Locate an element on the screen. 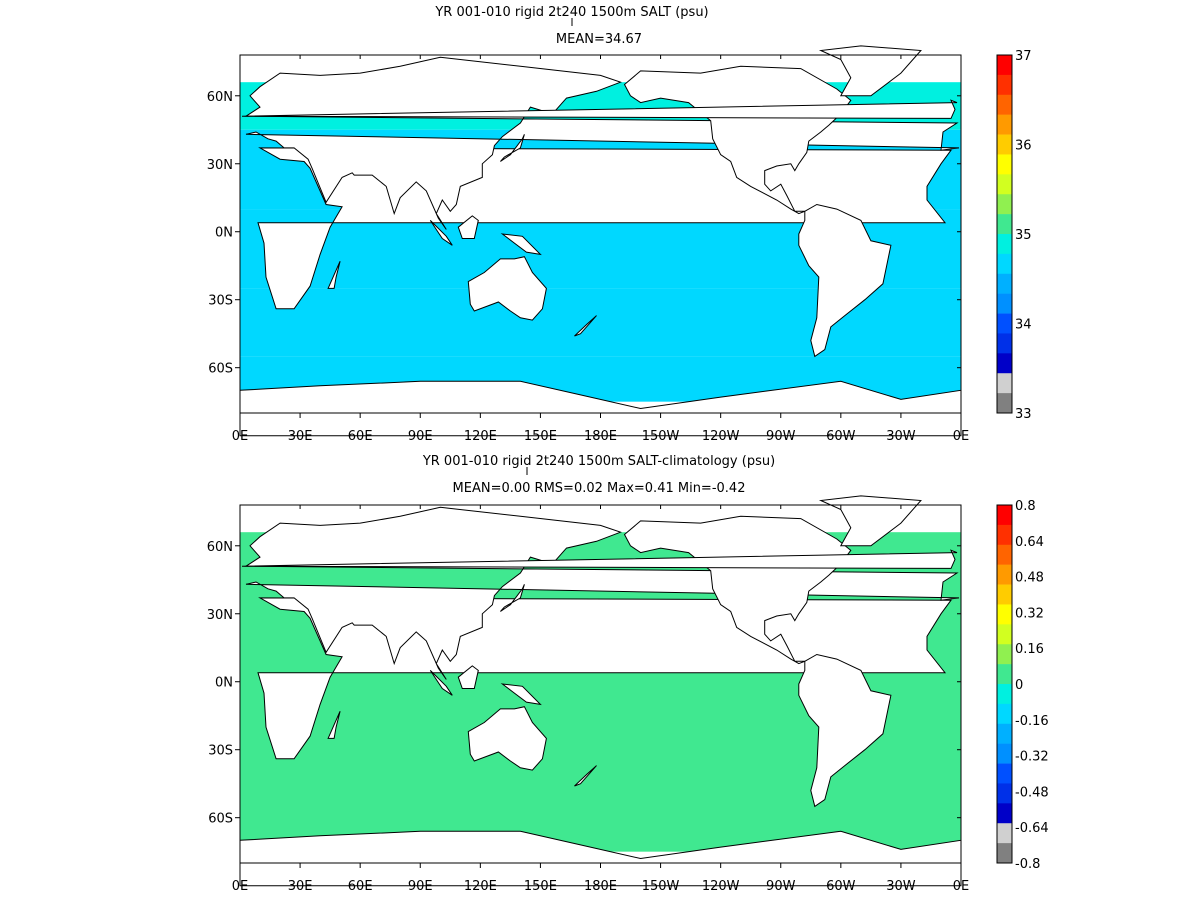  y-tick-label: 60N is located at coordinates (220, 97).